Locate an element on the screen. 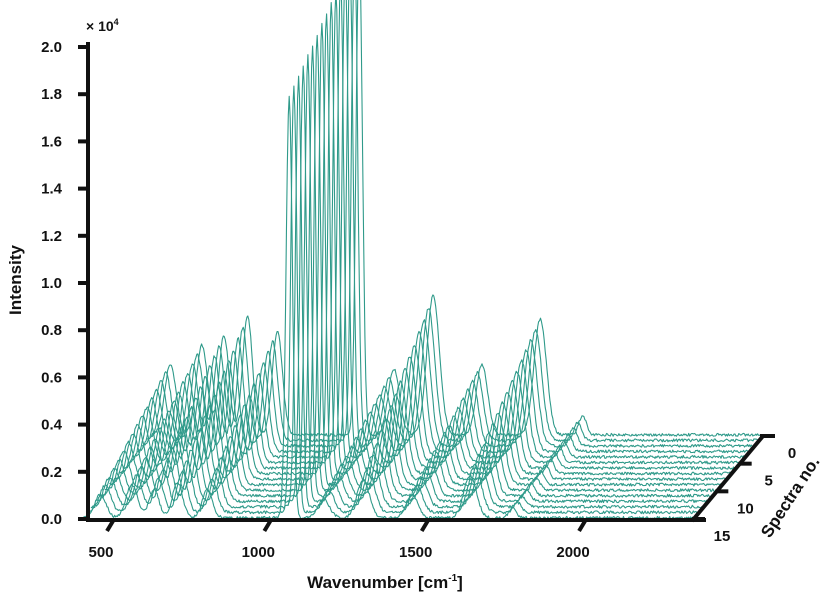  x-tick-label: 2000 is located at coordinates (572, 552).